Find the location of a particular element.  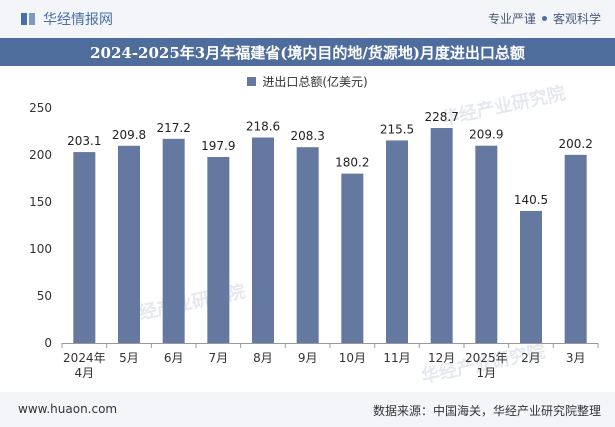

x-tick-label: 2025年 1月 is located at coordinates (486, 365).